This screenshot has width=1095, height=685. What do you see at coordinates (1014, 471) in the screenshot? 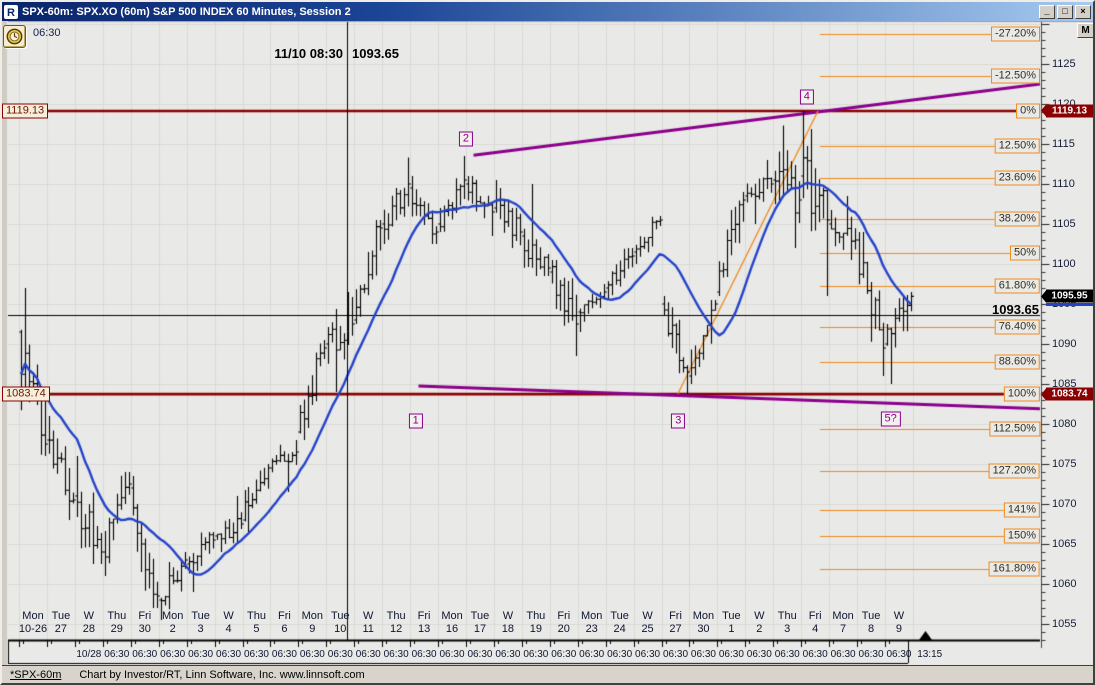
I see `fib-level-label: 127.20%` at bounding box center [1014, 471].